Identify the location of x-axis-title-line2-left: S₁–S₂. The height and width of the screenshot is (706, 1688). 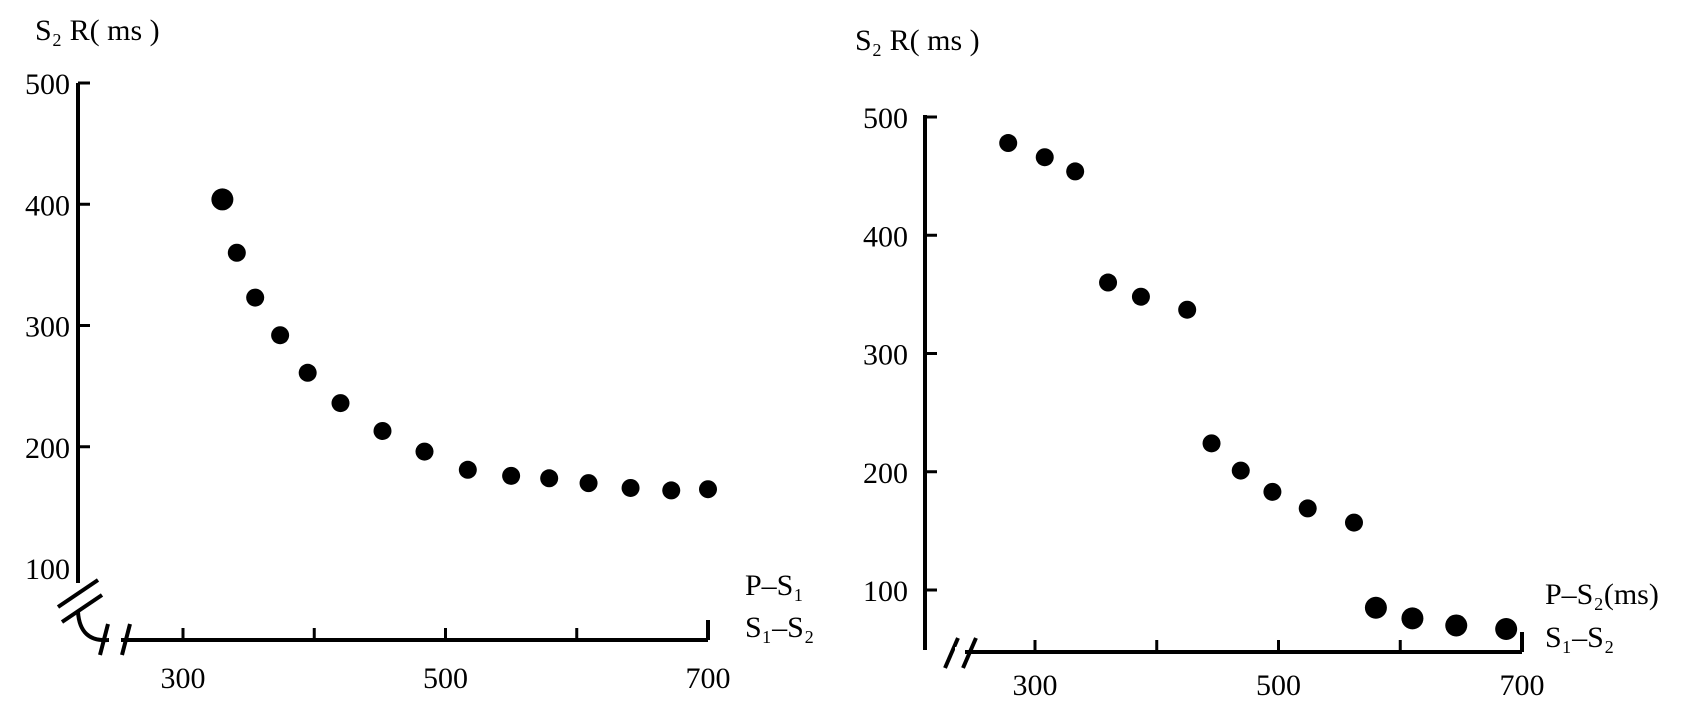
(779, 627).